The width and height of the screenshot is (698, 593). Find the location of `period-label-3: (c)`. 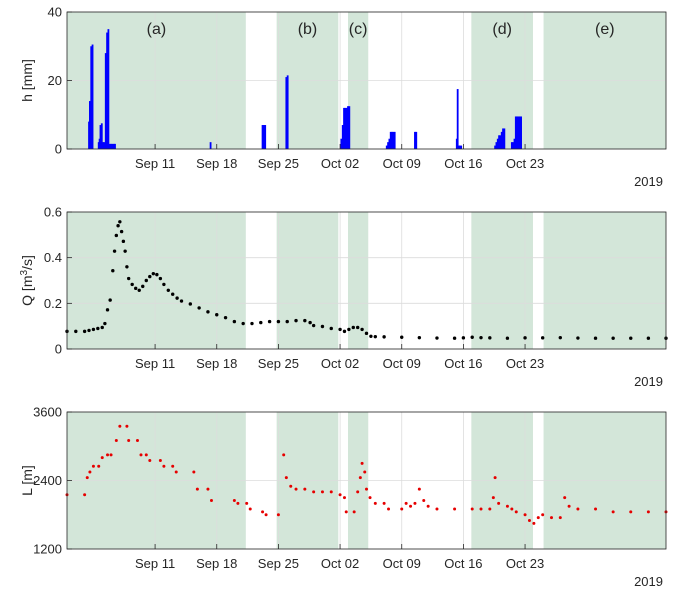

period-label-3: (c) is located at coordinates (358, 29).